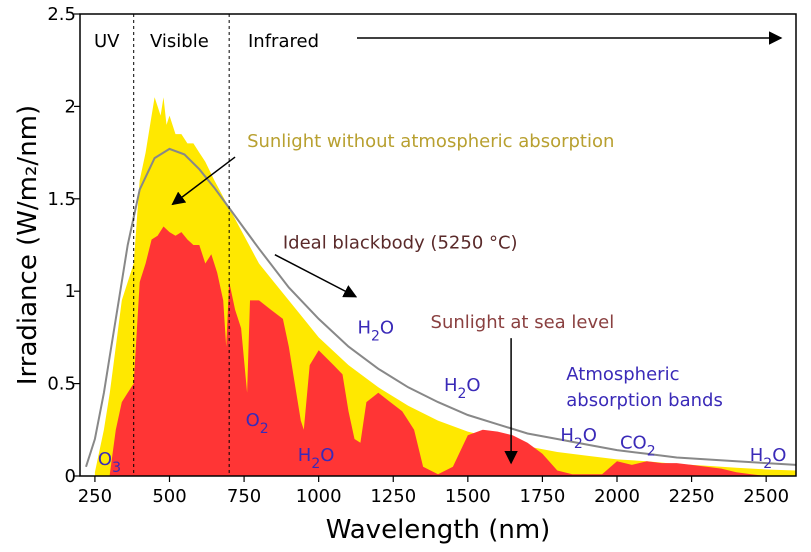 This screenshot has width=811, height=552. What do you see at coordinates (61, 14) in the screenshot?
I see `y-tick-label: 2.5` at bounding box center [61, 14].